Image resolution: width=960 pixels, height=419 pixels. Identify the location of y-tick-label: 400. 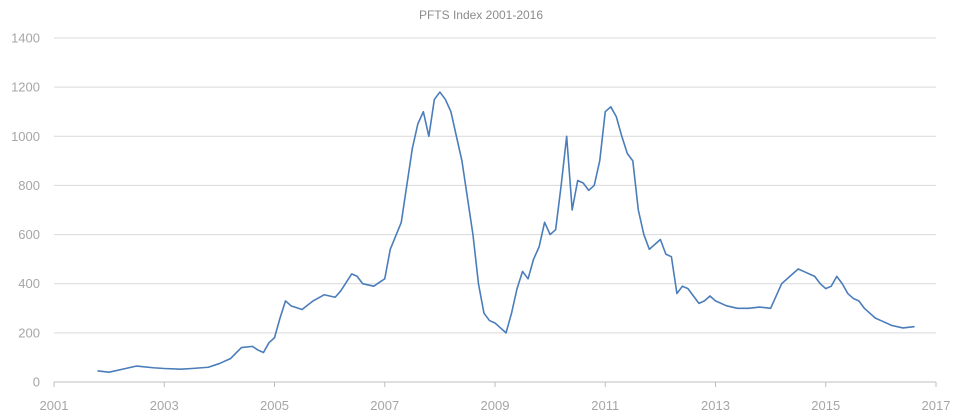
(29, 283).